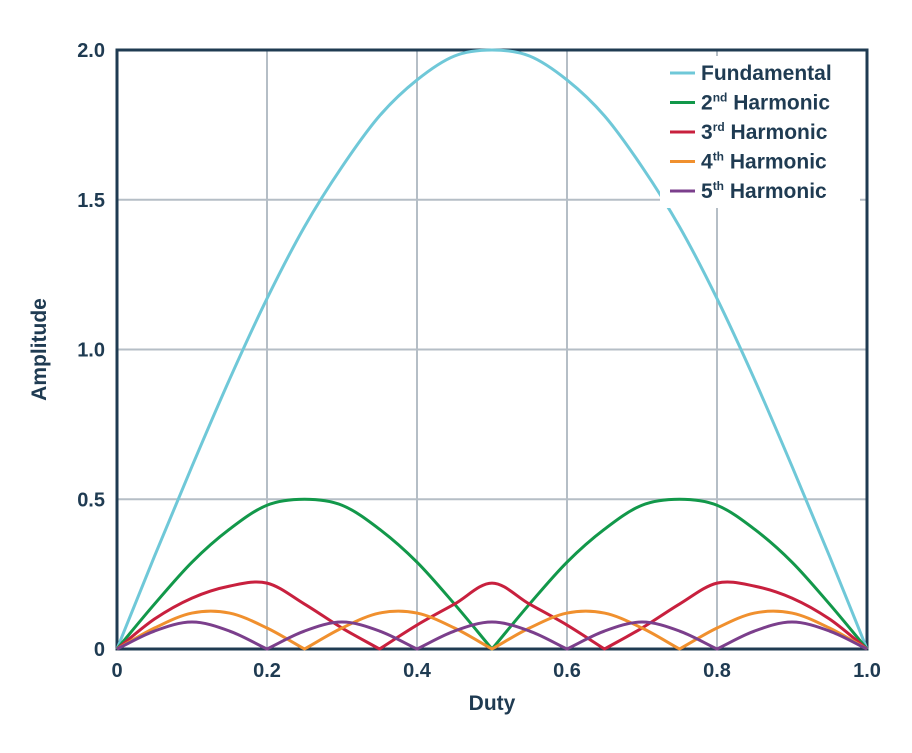  I want to click on x-tick-labels: 0 0.2 0.4 0.6 0.8 1.0, so click(495, 671).